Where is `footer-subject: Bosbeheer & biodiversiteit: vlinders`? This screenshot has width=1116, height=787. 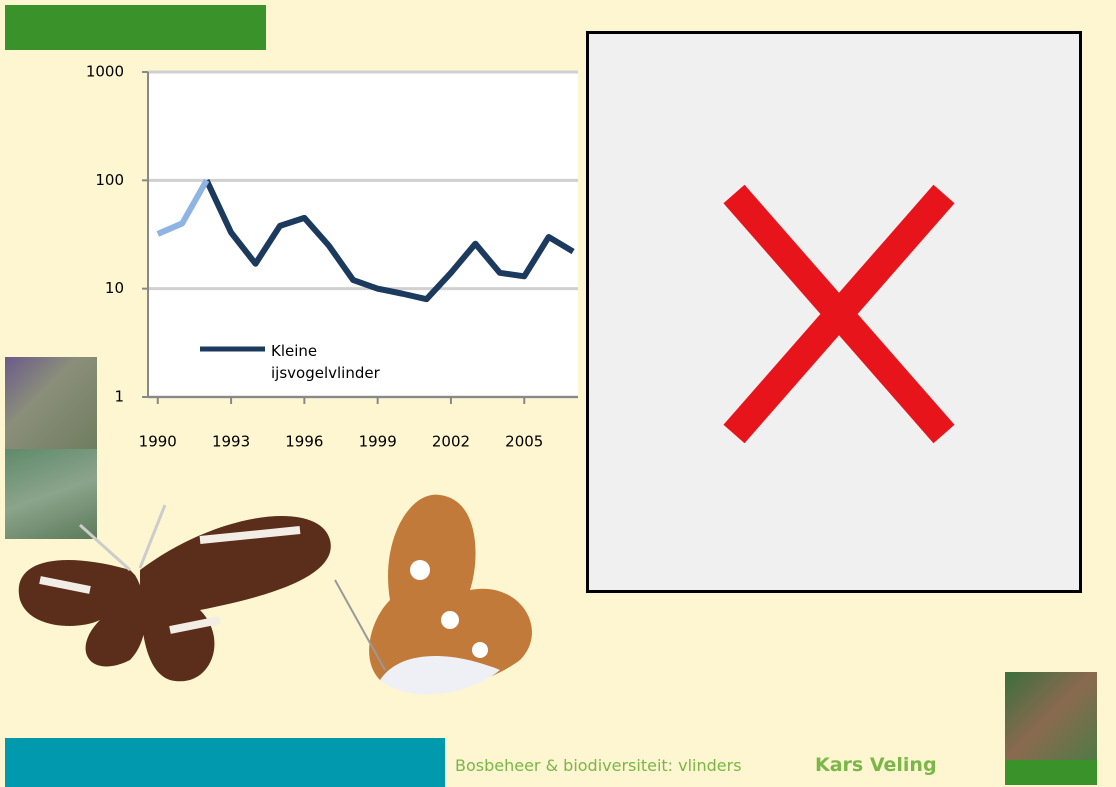 footer-subject: Bosbeheer & biodiversiteit: vlinders is located at coordinates (598, 765).